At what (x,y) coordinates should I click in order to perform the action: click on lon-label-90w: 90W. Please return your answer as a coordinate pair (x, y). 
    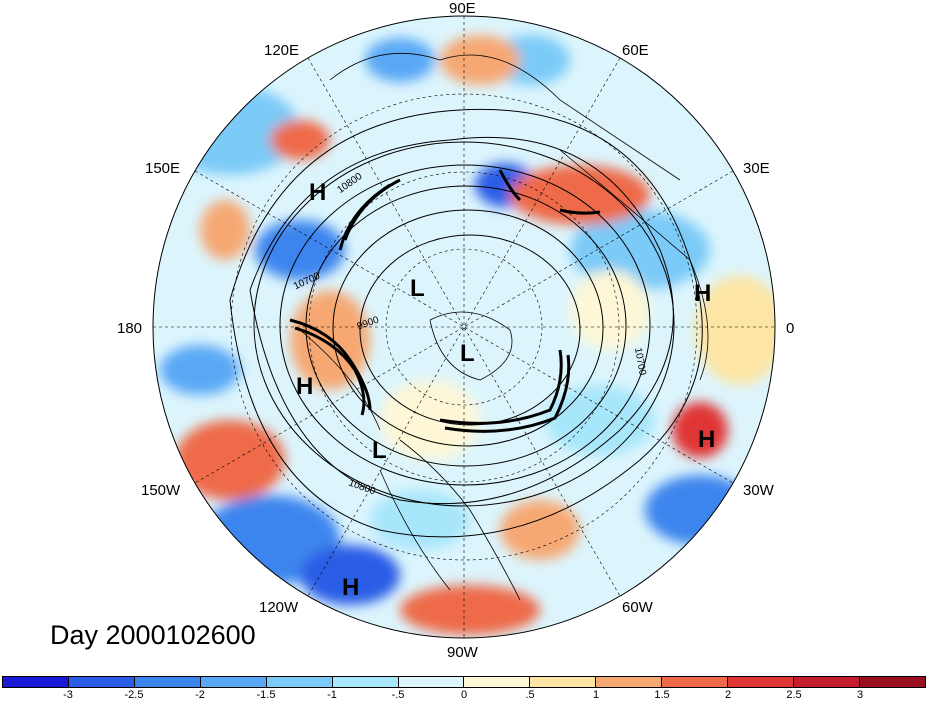
    Looking at the image, I should click on (462, 652).